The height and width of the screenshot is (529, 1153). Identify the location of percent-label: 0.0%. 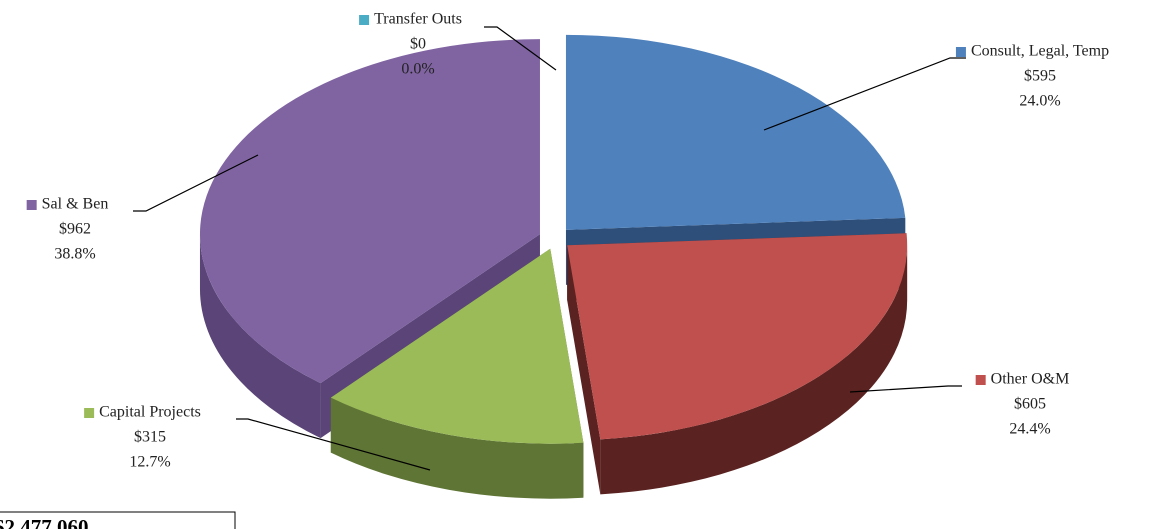
(417, 69).